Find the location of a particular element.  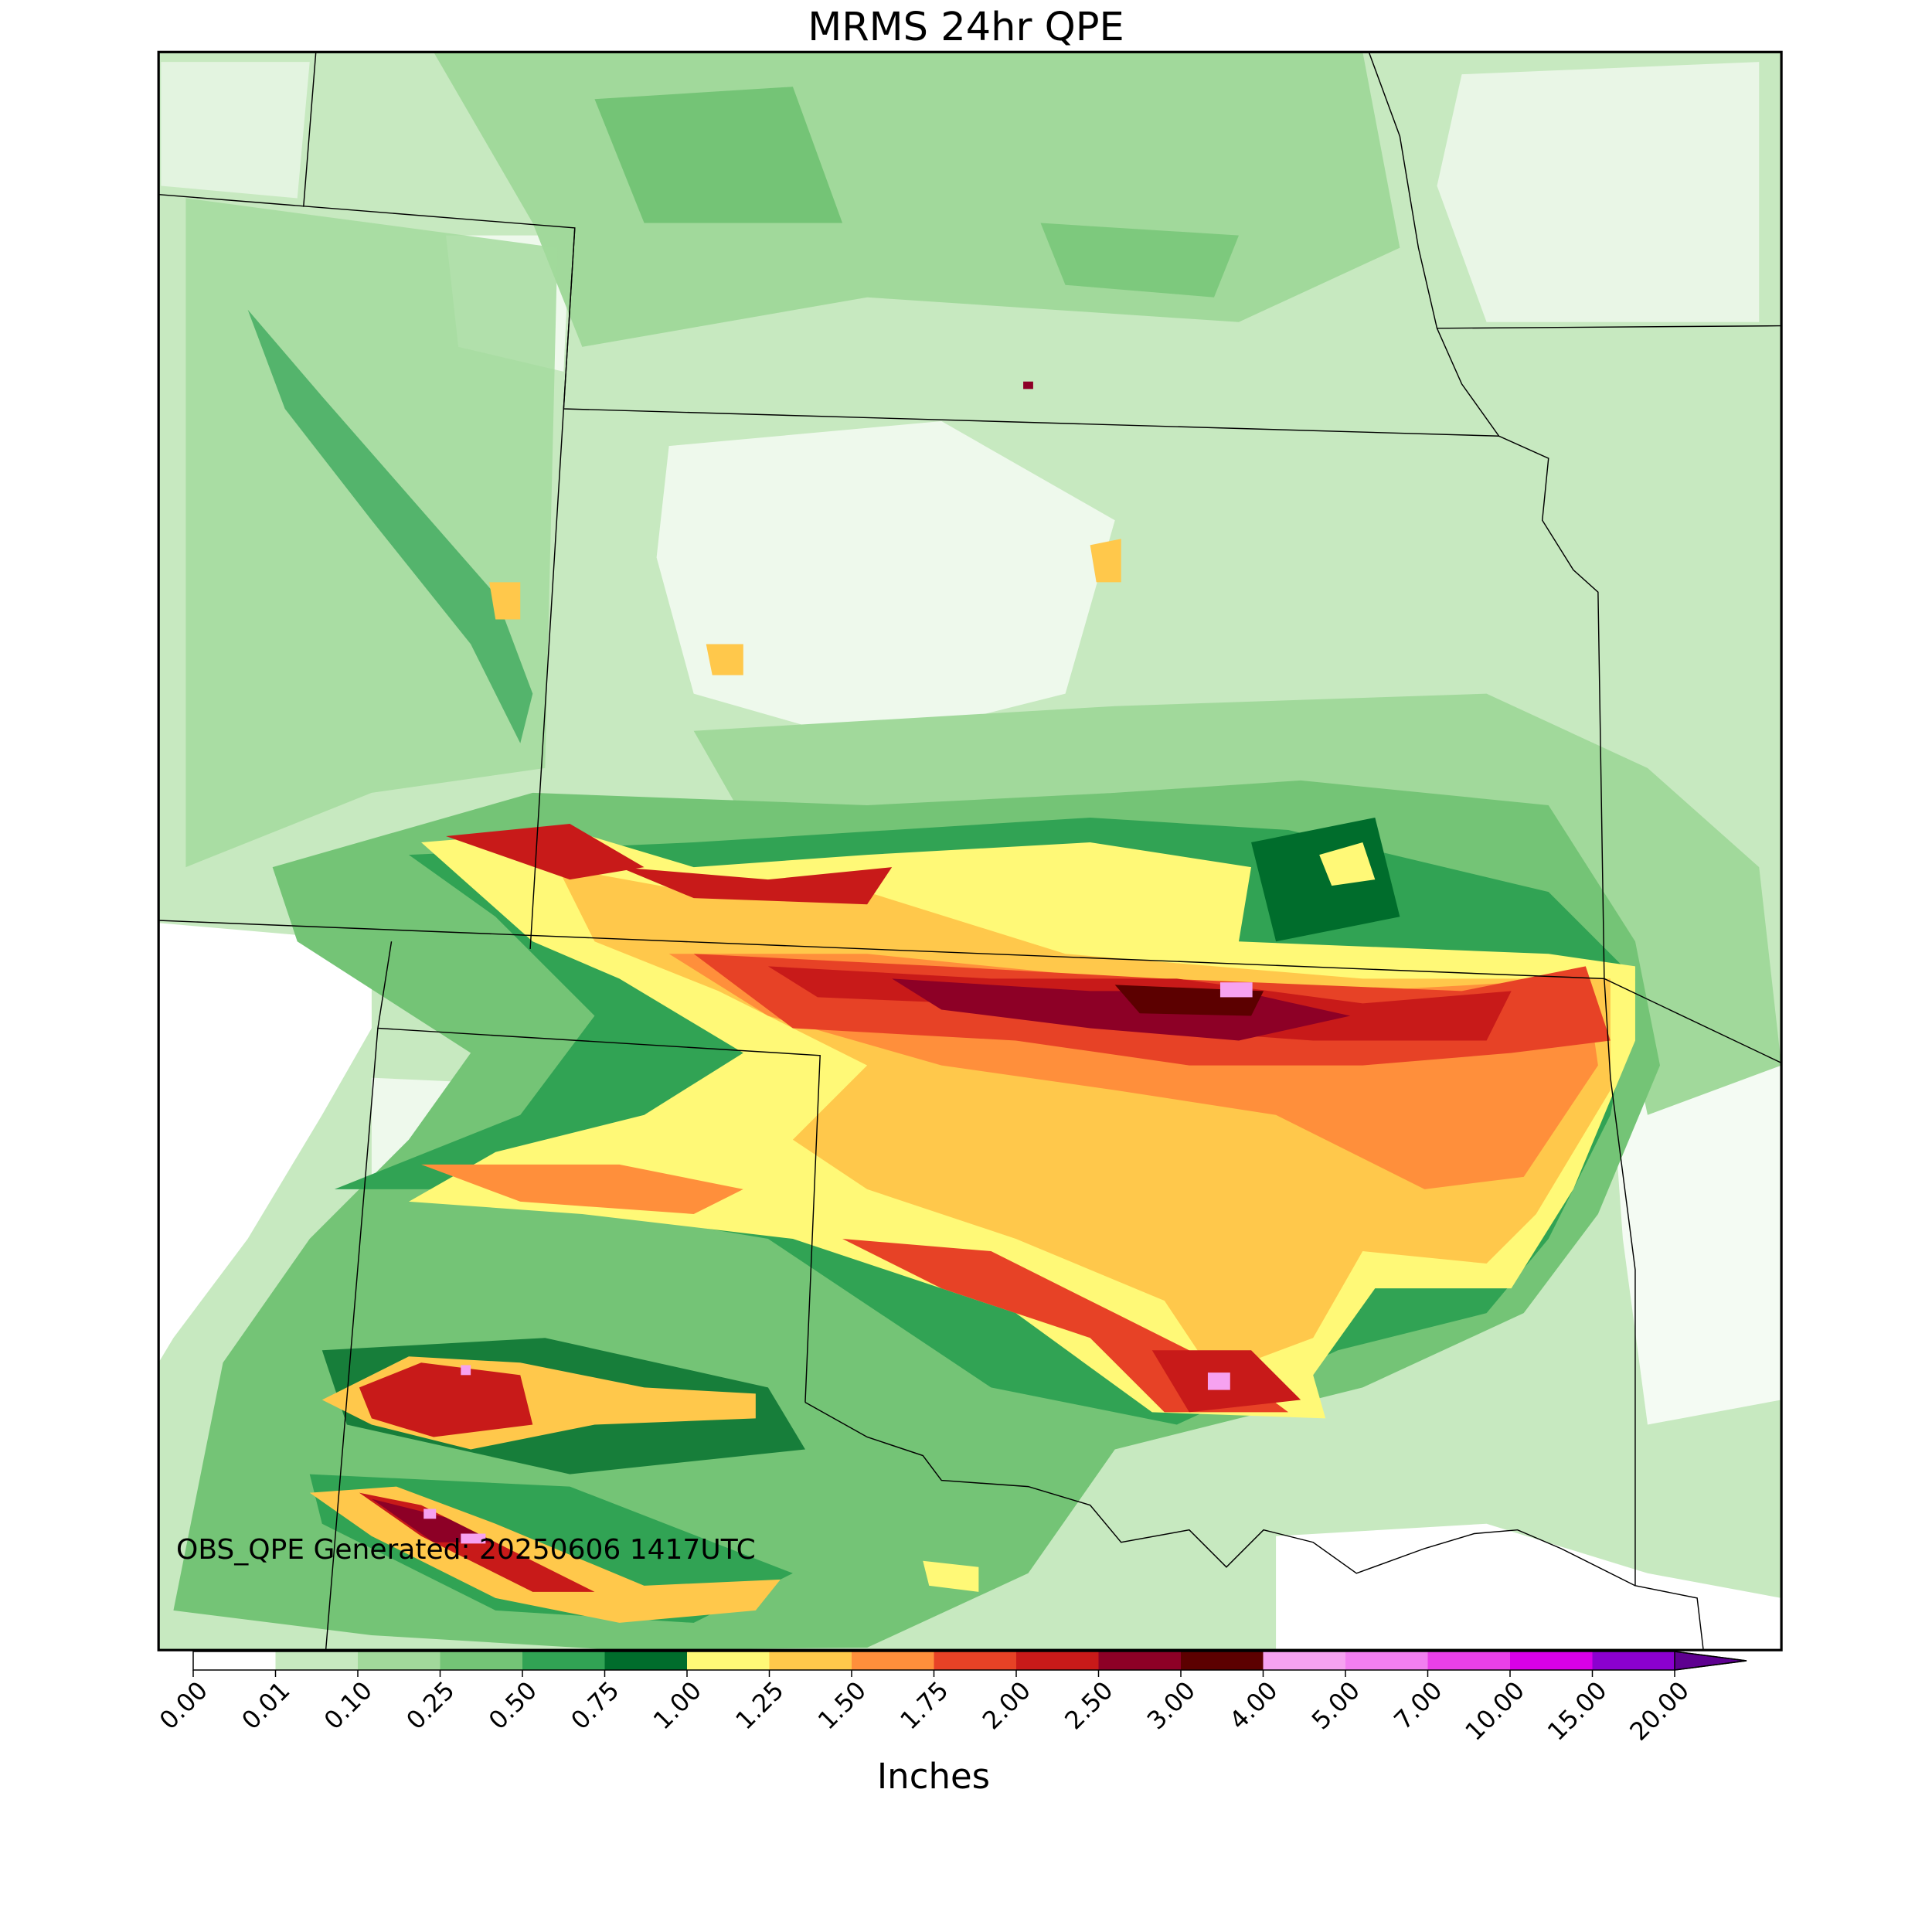

colorbar-tick-label: 0.01 is located at coordinates (266, 1705).